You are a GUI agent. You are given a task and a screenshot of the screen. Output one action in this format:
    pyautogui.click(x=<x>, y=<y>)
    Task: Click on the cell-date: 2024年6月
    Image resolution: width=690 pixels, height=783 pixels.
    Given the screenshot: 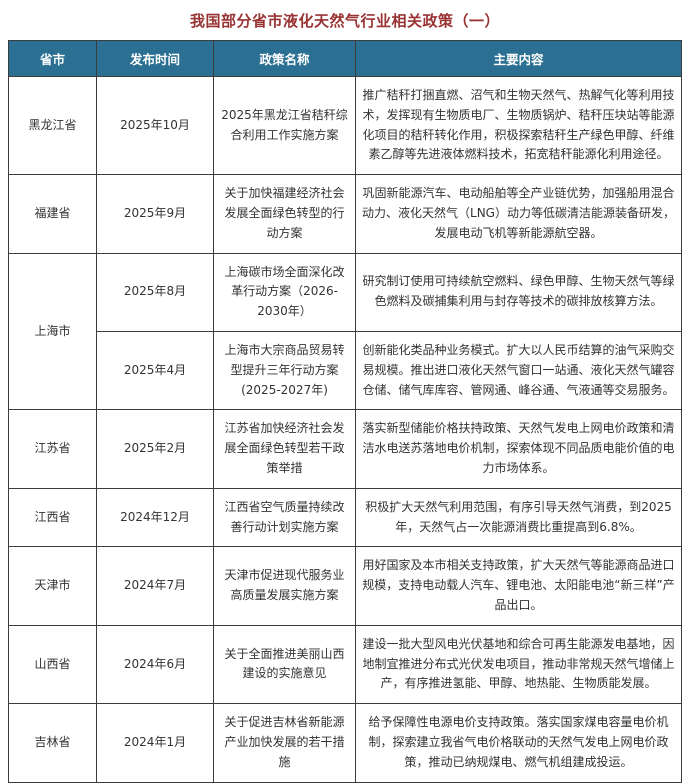 What is the action you would take?
    pyautogui.click(x=155, y=664)
    